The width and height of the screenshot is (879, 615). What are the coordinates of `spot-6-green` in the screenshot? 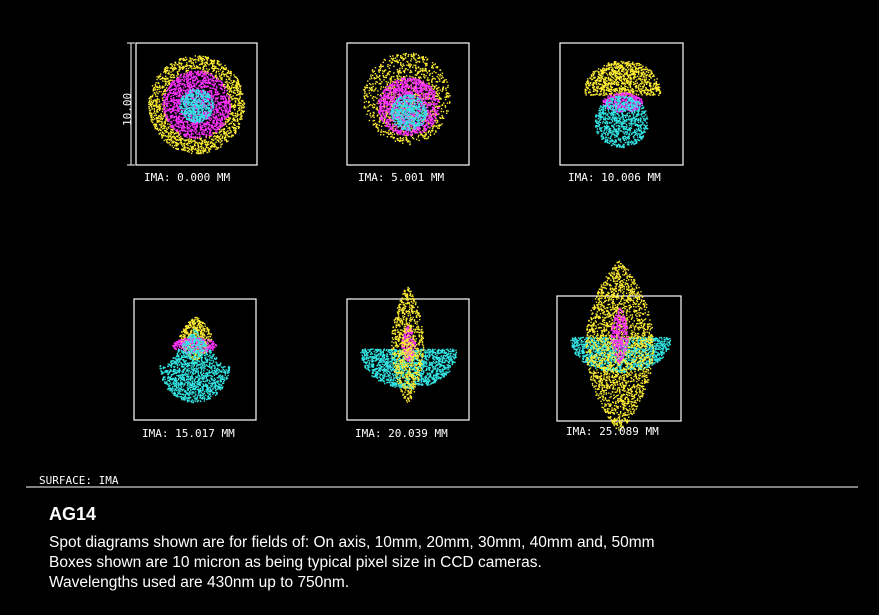 It's located at (619, 335).